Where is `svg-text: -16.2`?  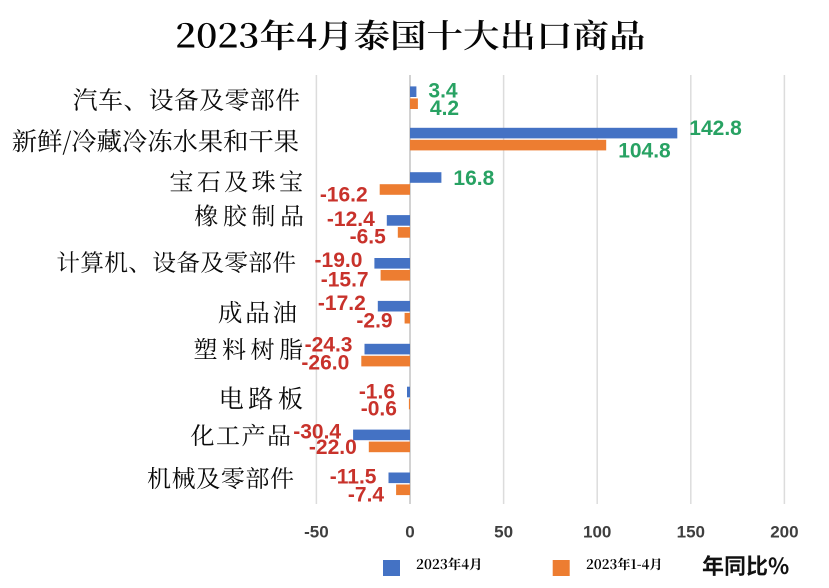
svg-text: -16.2 is located at coordinates (344, 194).